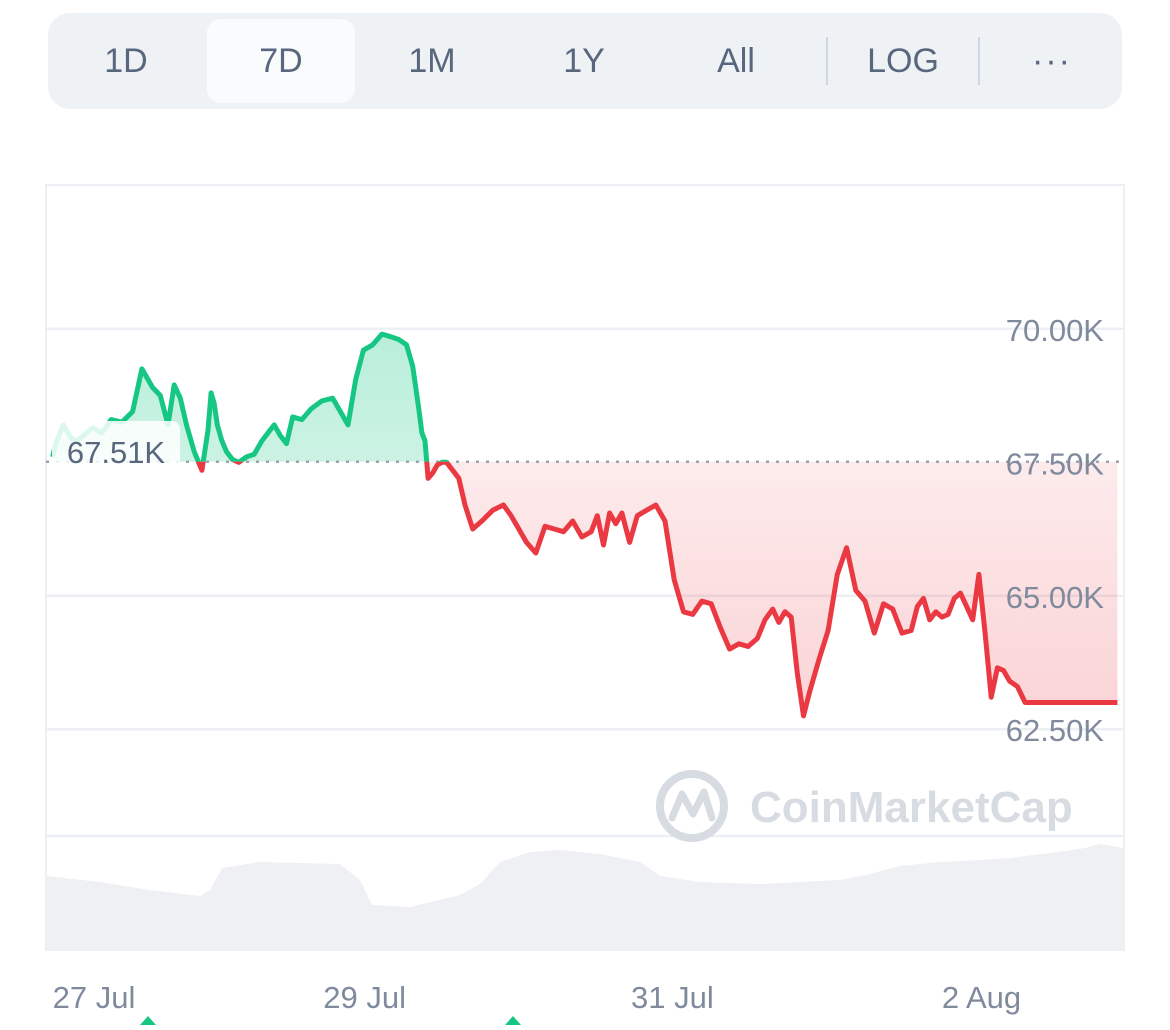 The height and width of the screenshot is (1030, 1170). I want to click on x-axis-labels: 27 Jul 29 Jul 31 Jul 2 Aug, so click(537, 997).